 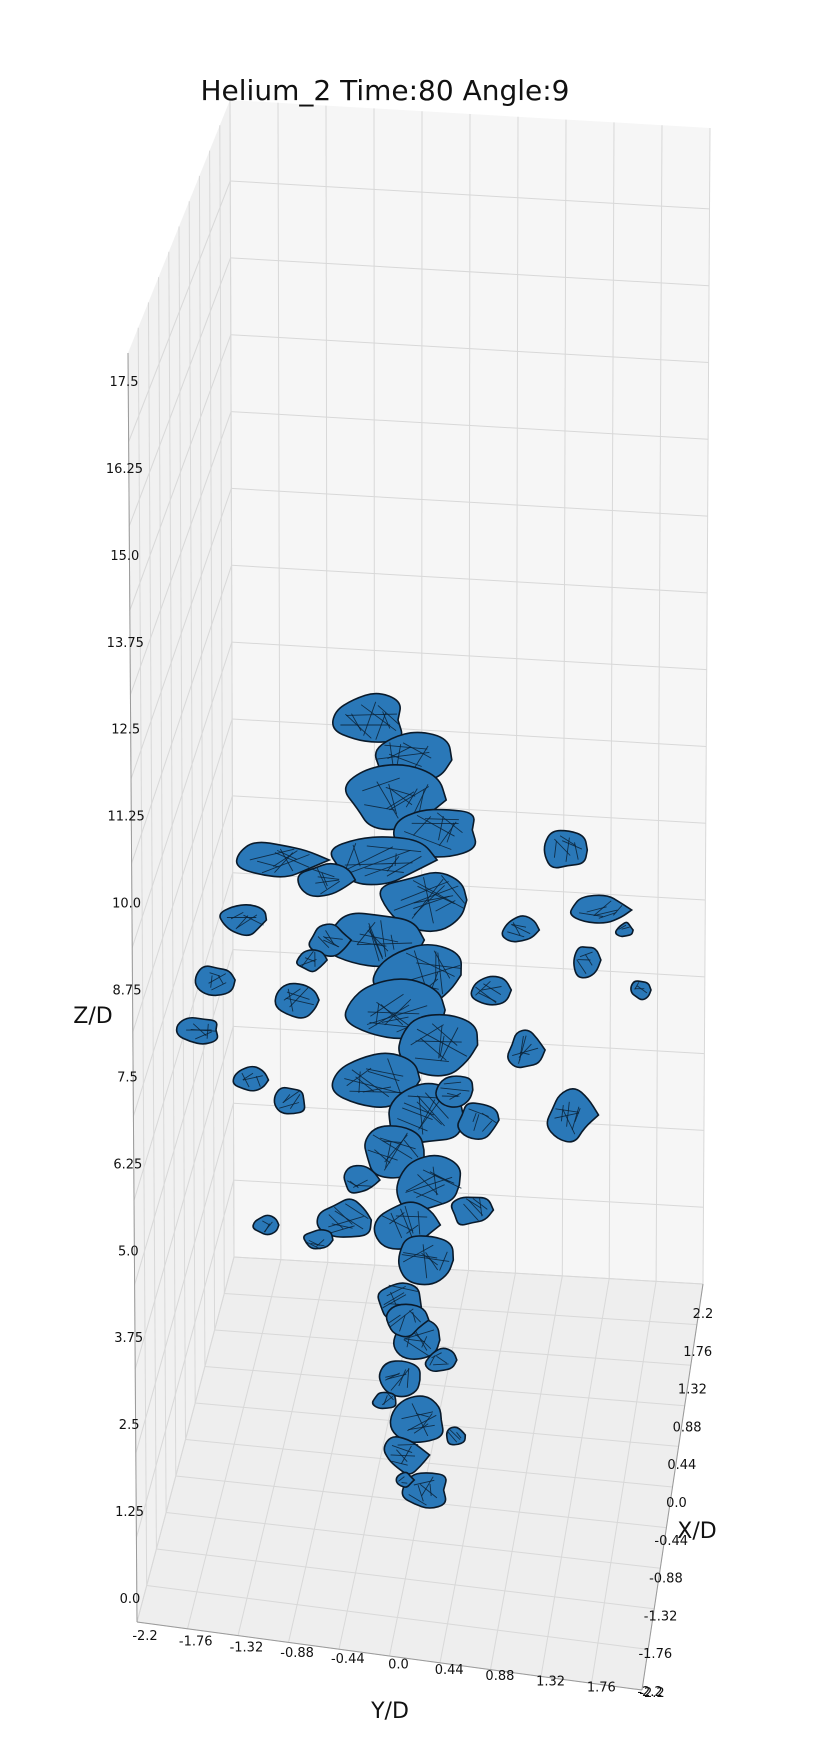 I want to click on z-tick-label: 17.5, so click(x=124, y=382).